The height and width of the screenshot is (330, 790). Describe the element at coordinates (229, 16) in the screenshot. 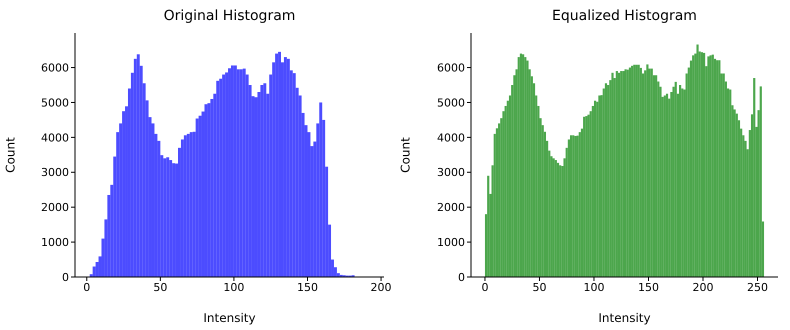

I see `chart-title: Original Histogram` at that location.